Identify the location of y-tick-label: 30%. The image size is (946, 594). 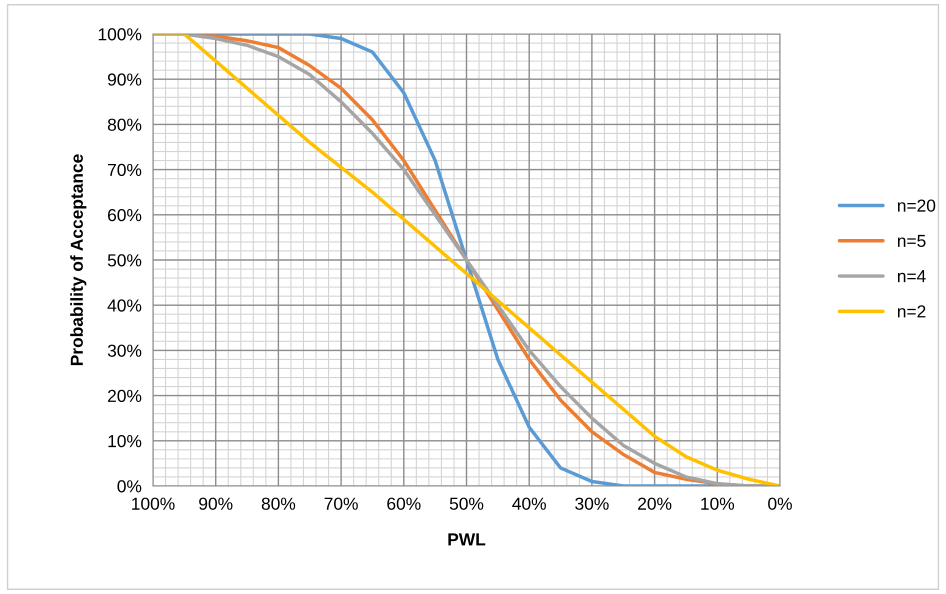
(125, 350).